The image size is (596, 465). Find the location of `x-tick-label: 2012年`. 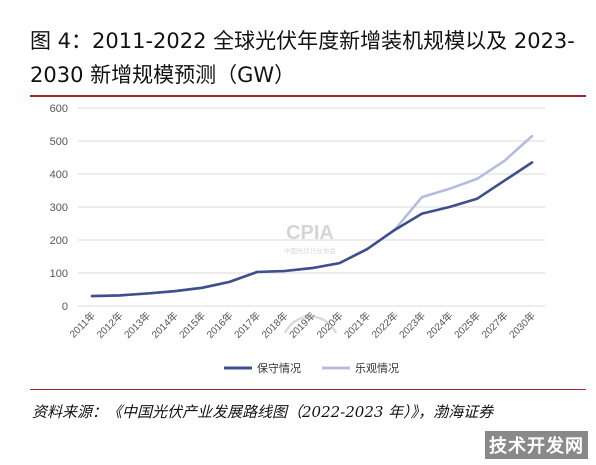

x-tick-label: 2012年 is located at coordinates (110, 325).